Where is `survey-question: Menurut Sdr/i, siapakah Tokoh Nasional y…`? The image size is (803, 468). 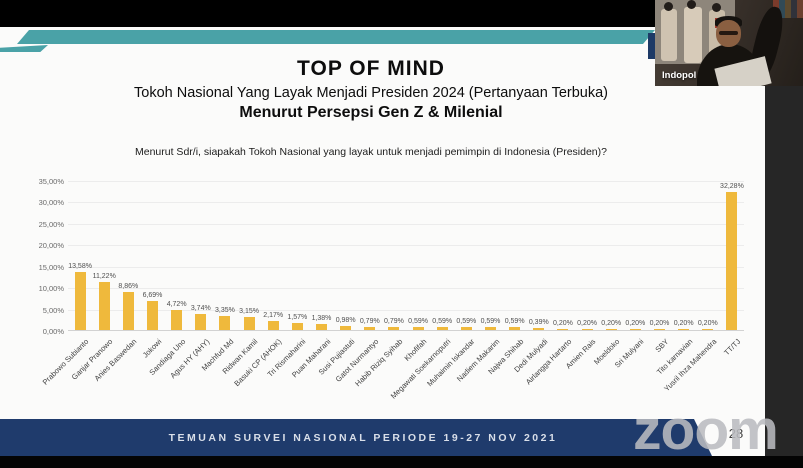 survey-question: Menurut Sdr/i, siapakah Tokoh Nasional y… is located at coordinates (371, 152).